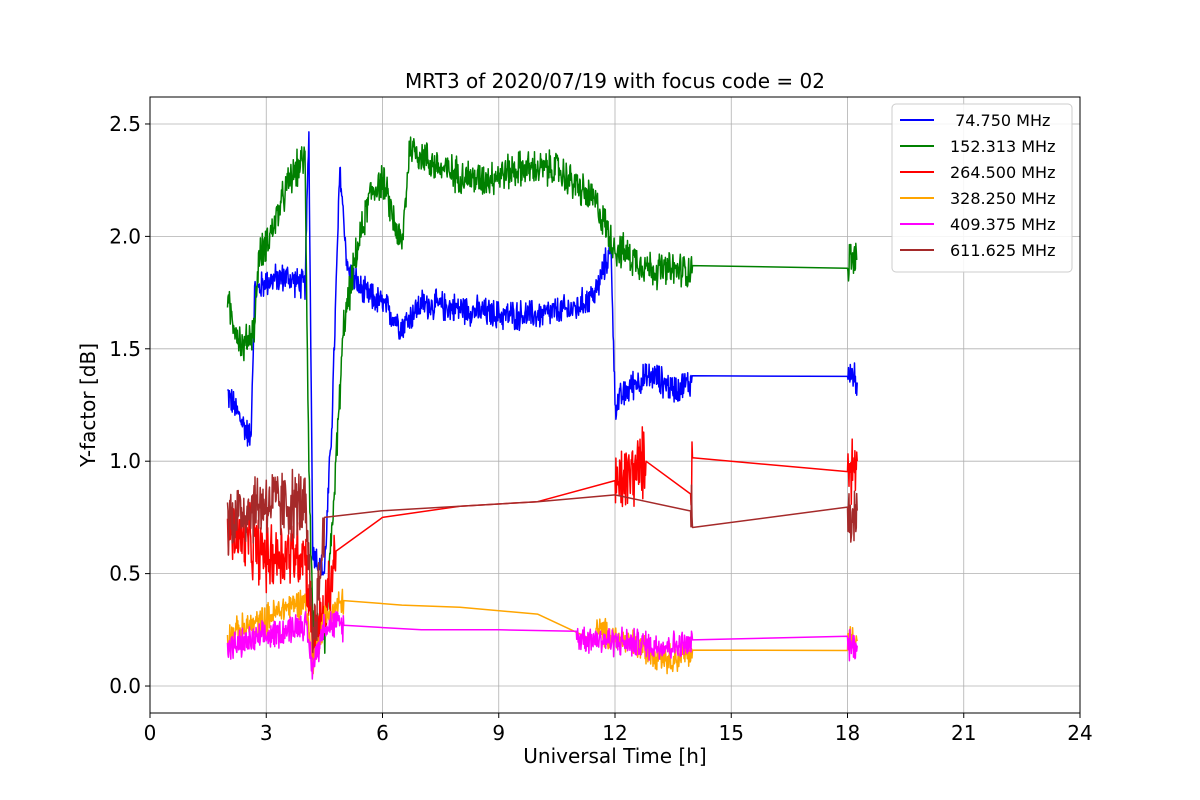 Image resolution: width=1200 pixels, height=800 pixels. What do you see at coordinates (1002, 172) in the screenshot?
I see `legend-label: 264.500 MHz` at bounding box center [1002, 172].